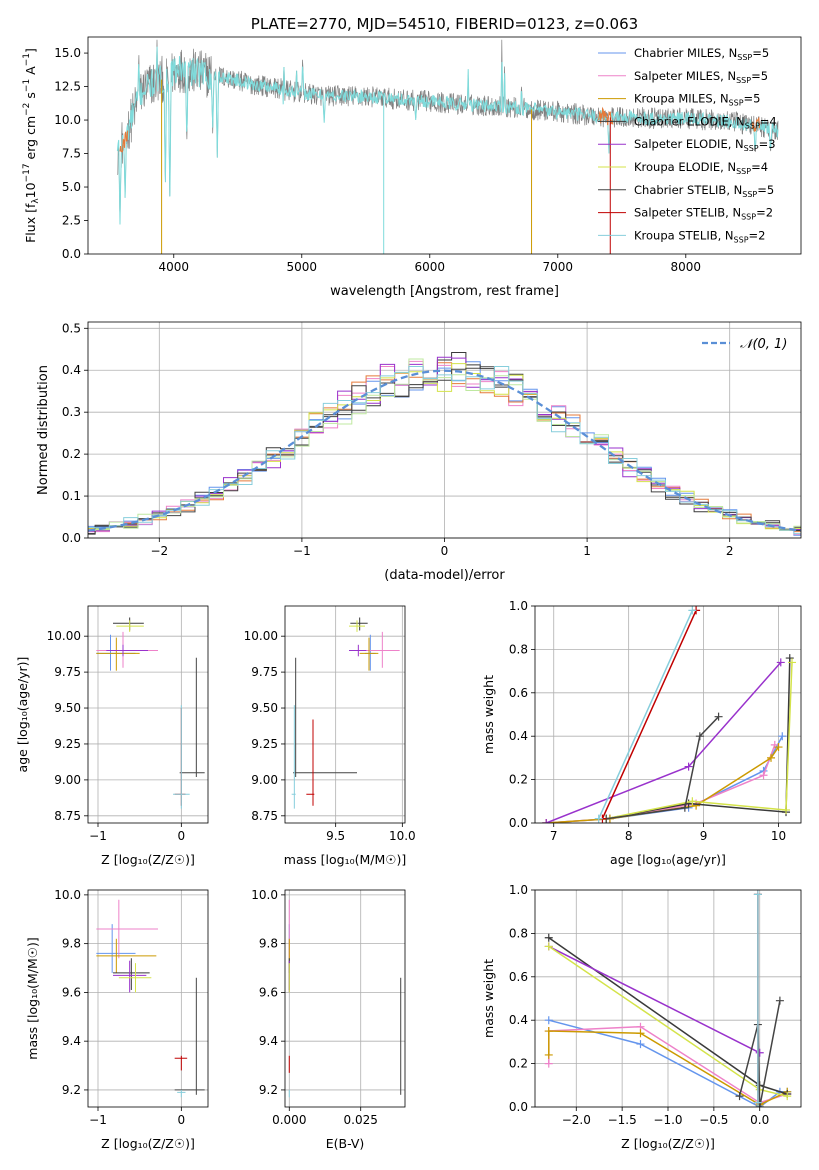 Image resolution: width=819 pixels, height=1170 pixels. I want to click on x-tick-label: 2, so click(730, 551).